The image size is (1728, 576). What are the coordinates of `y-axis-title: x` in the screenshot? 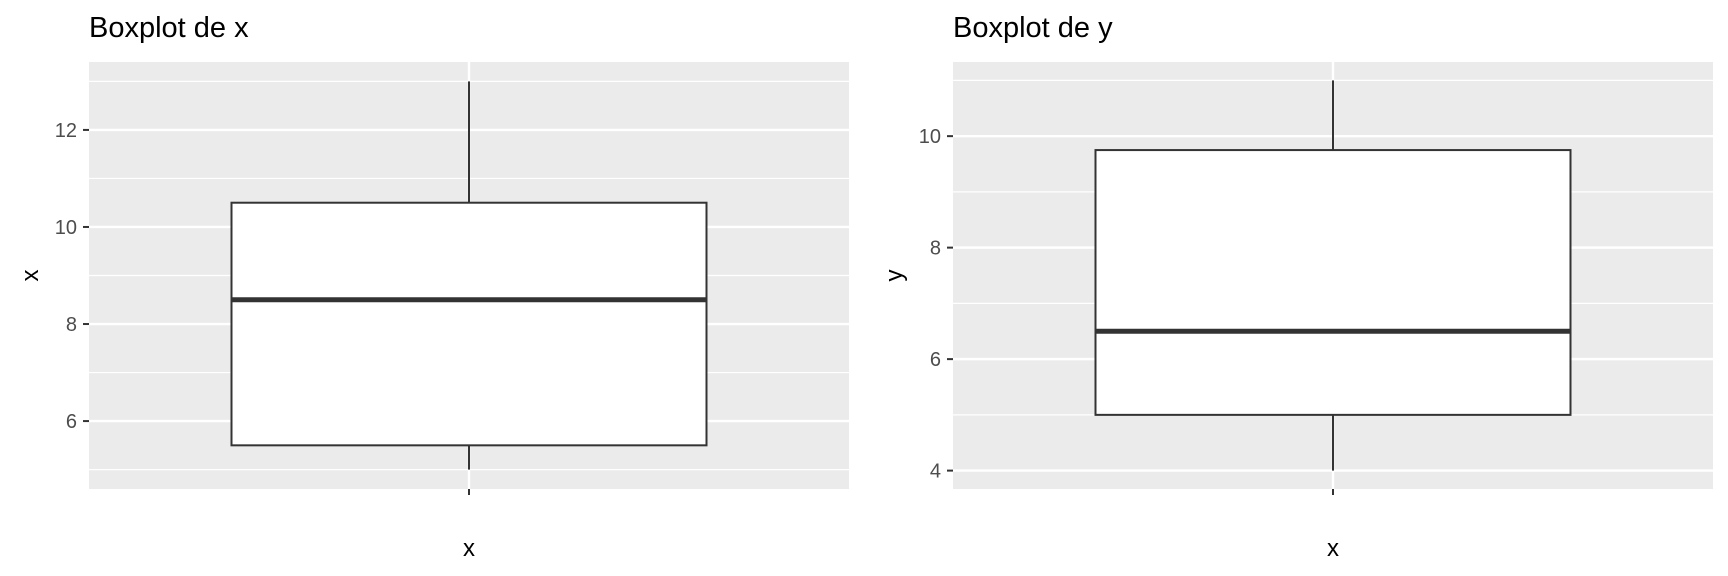 It's located at (30, 276).